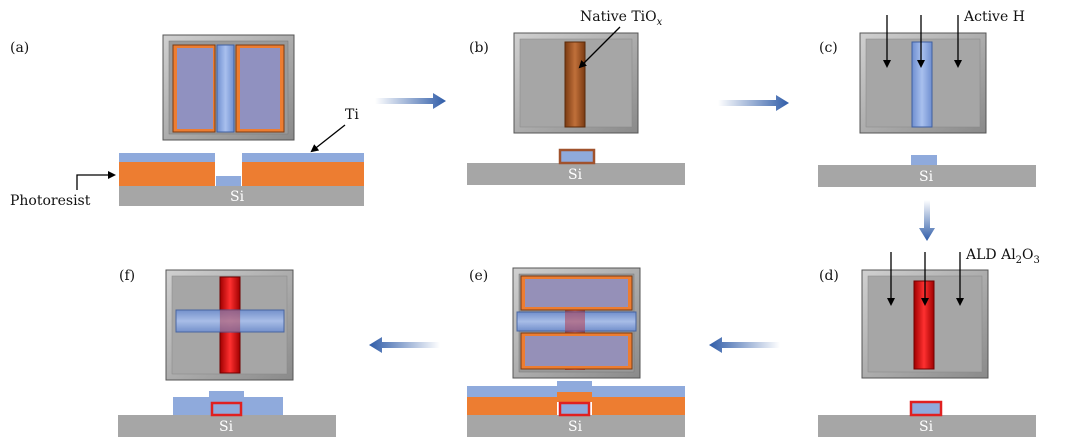 This screenshot has height=441, width=1082. What do you see at coordinates (744, 345) in the screenshot?
I see `process-arrow-d-to-e` at bounding box center [744, 345].